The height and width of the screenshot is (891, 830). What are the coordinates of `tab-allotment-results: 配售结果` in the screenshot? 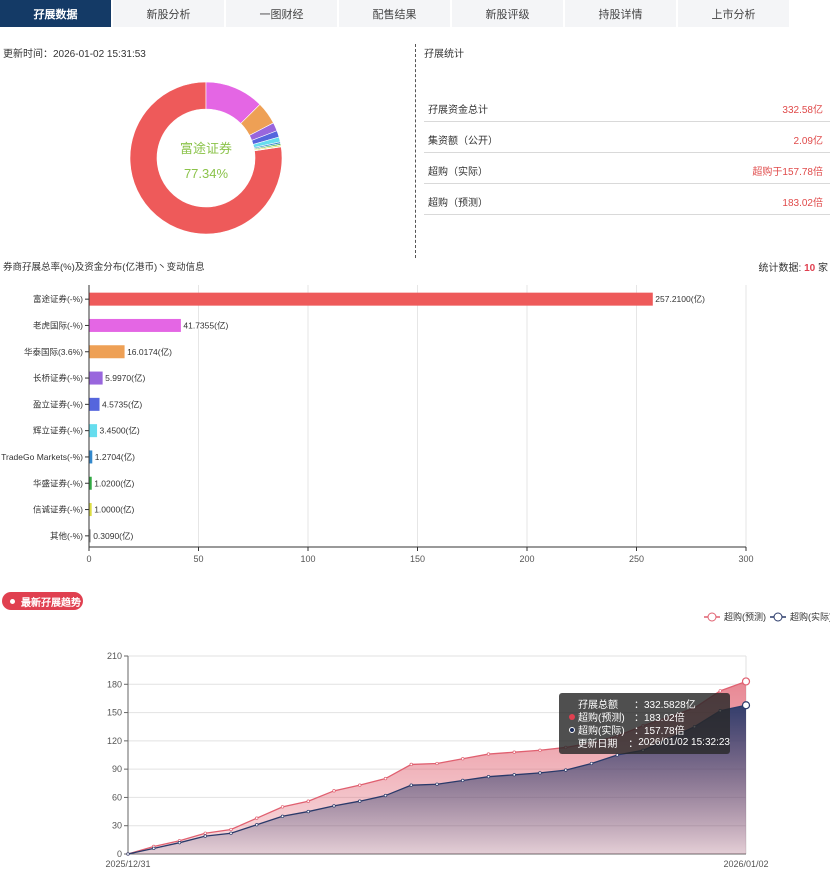 It's located at (394, 13).